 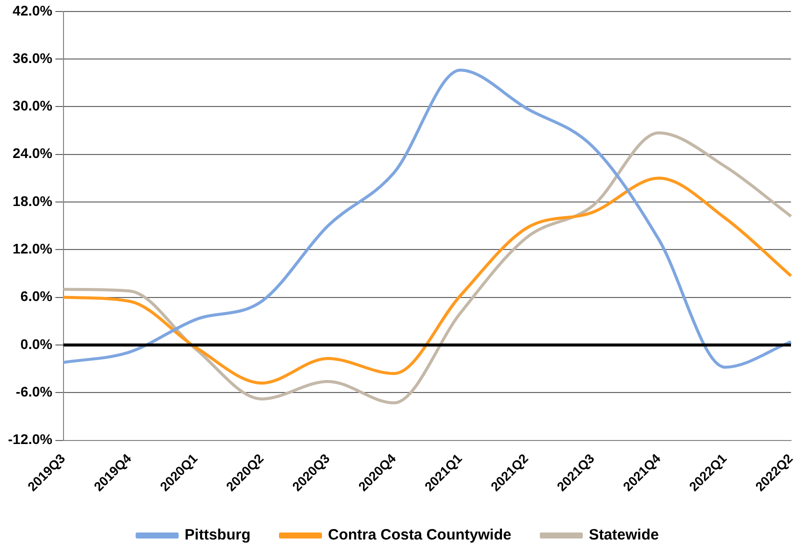 I want to click on y-tick-label: -12.0%, so click(x=30, y=439).